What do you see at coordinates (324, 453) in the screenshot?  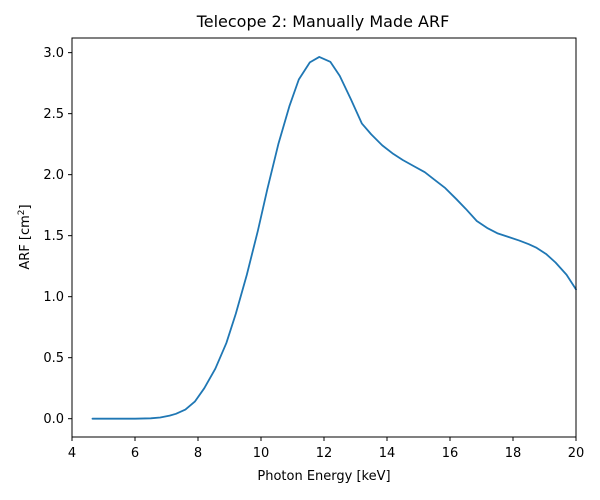 I see `x-tick-label: 12` at bounding box center [324, 453].